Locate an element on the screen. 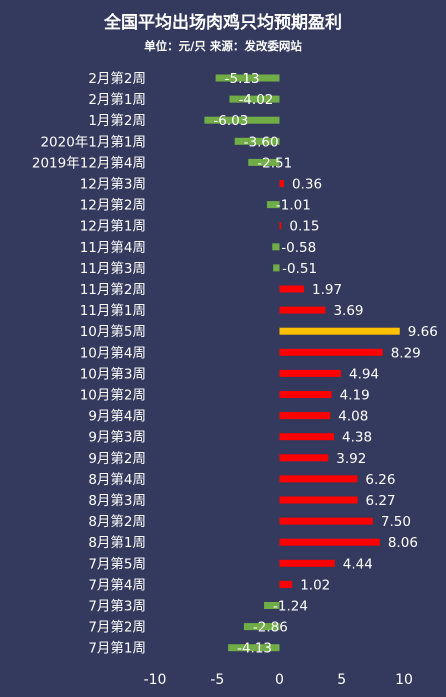 This screenshot has height=697, width=446. category-label: 7月第2周 is located at coordinates (117, 627).